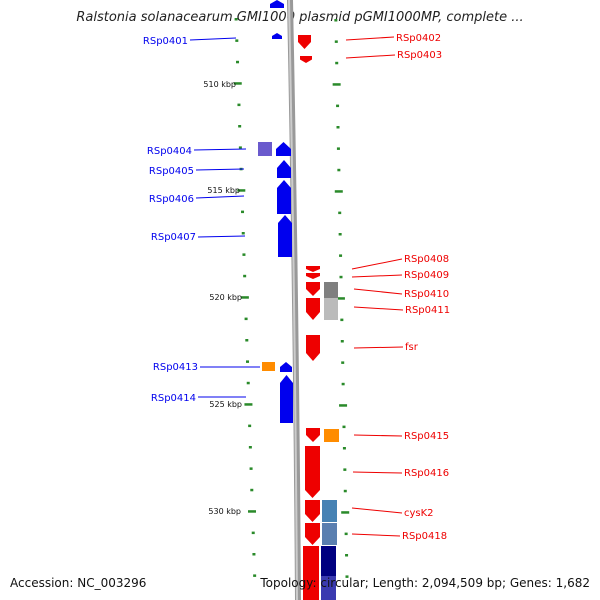  What do you see at coordinates (283, 149) in the screenshot?
I see `gene-arrow-rsp0405` at bounding box center [283, 149].